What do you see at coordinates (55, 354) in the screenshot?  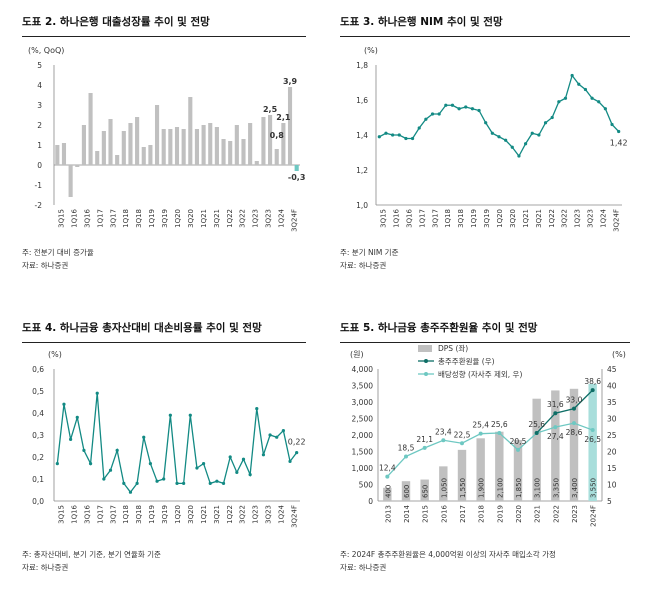 I see `unit-label: (%)` at bounding box center [55, 354].